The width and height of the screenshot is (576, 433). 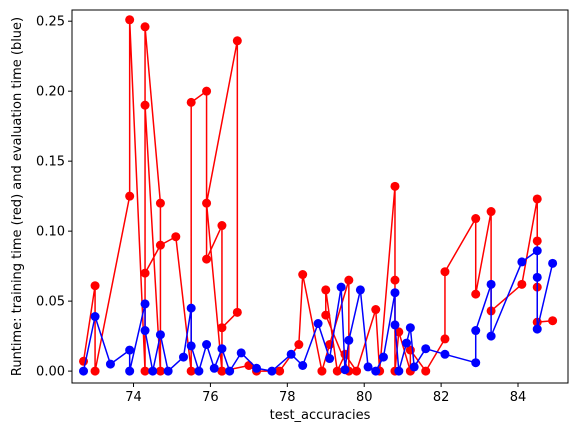 I want to click on y-axis: 0.00 0.05 0.10 0.15 0.20 0.25, so click(x=54, y=197).